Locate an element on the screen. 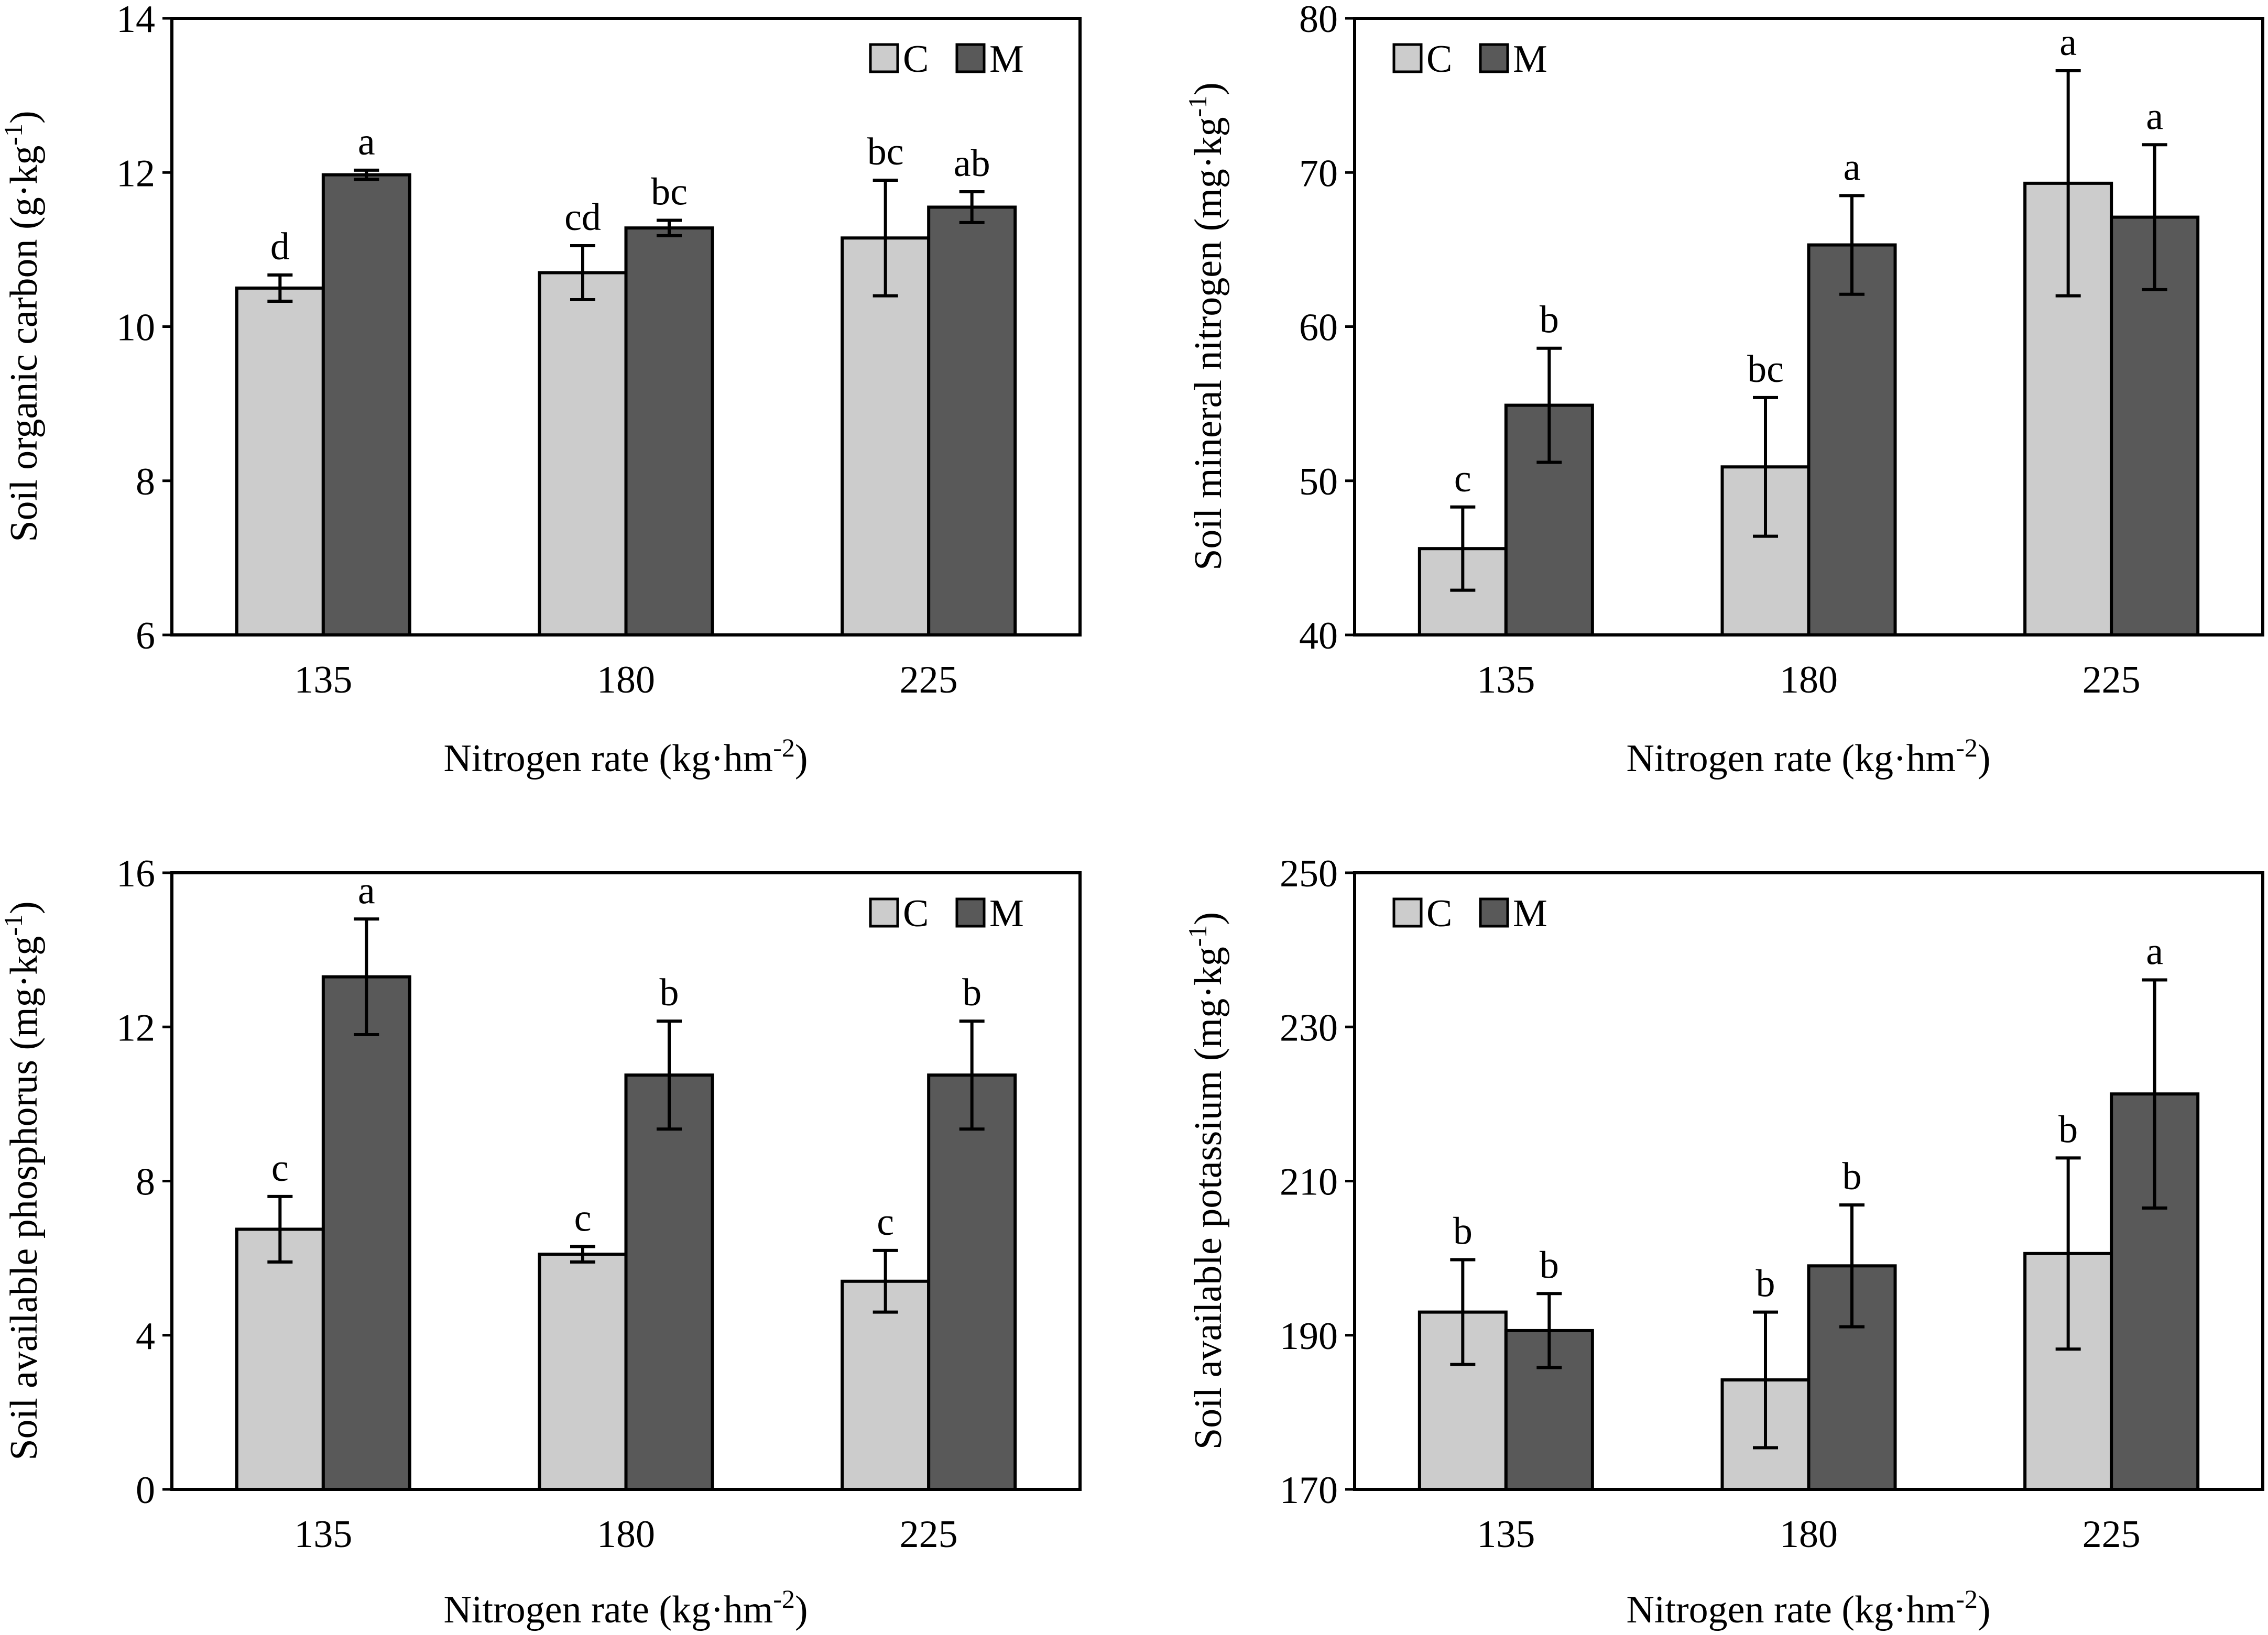 The width and height of the screenshot is (2268, 1635). y-axis-title: Soil organic carbon (g·kg-1) is located at coordinates (23, 327).